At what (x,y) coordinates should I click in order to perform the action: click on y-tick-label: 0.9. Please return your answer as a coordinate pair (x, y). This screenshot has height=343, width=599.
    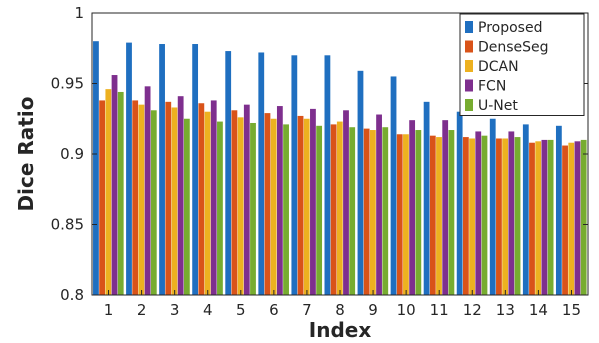
    Looking at the image, I should click on (72, 154).